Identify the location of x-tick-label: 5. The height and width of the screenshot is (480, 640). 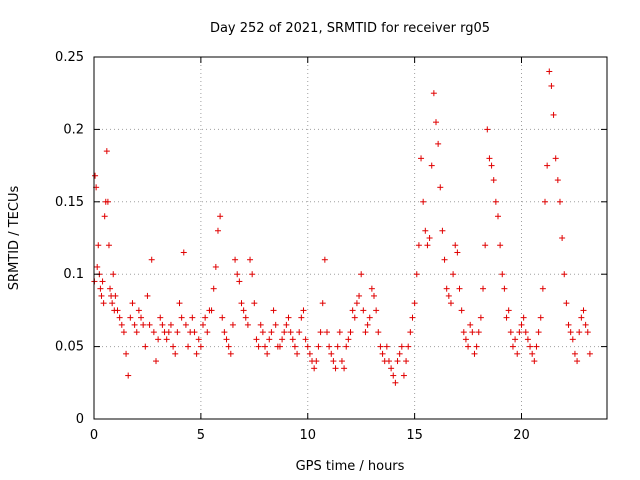
(201, 435).